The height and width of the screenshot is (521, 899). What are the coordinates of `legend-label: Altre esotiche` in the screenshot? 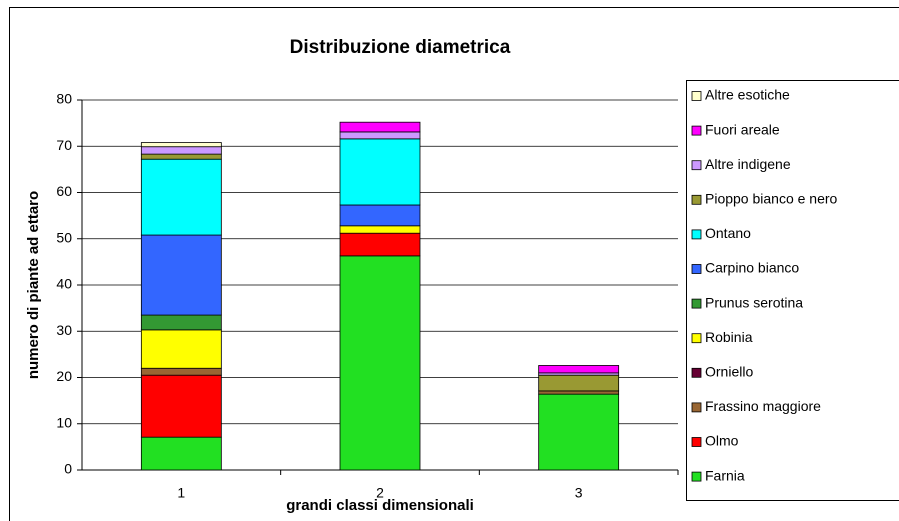 It's located at (747, 95).